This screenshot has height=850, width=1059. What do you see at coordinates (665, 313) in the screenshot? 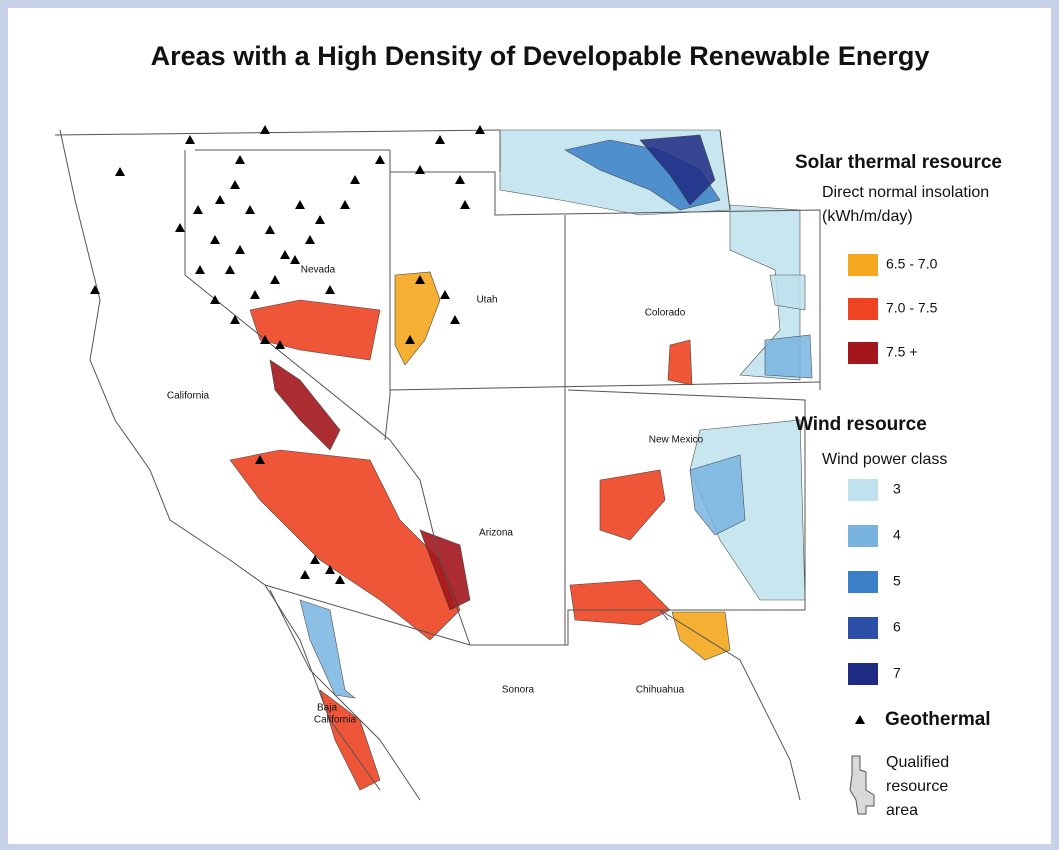
I see `map-label: Colorado` at bounding box center [665, 313].